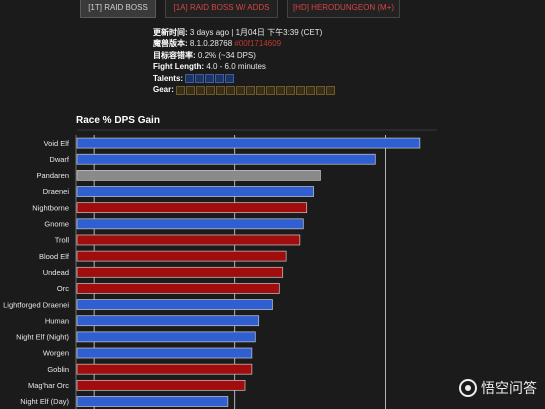  Describe the element at coordinates (170, 32) in the screenshot. I see `updated-label: 更新时间:` at that location.